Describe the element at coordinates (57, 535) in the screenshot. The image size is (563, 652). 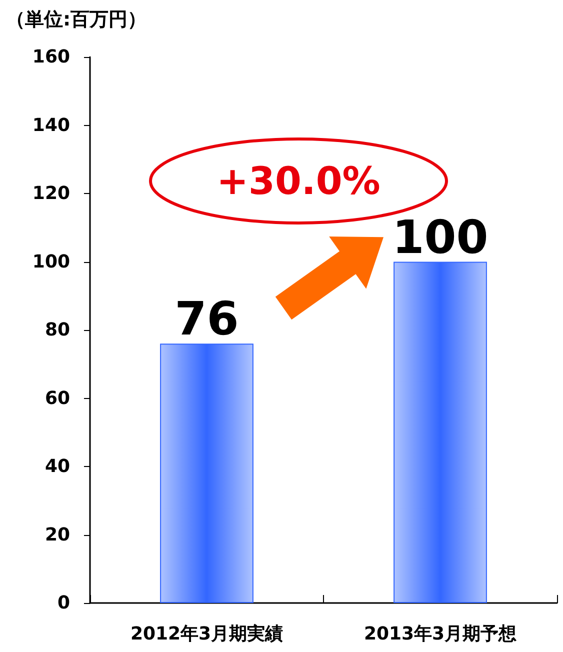
I see `y-tick-label: 20` at that location.